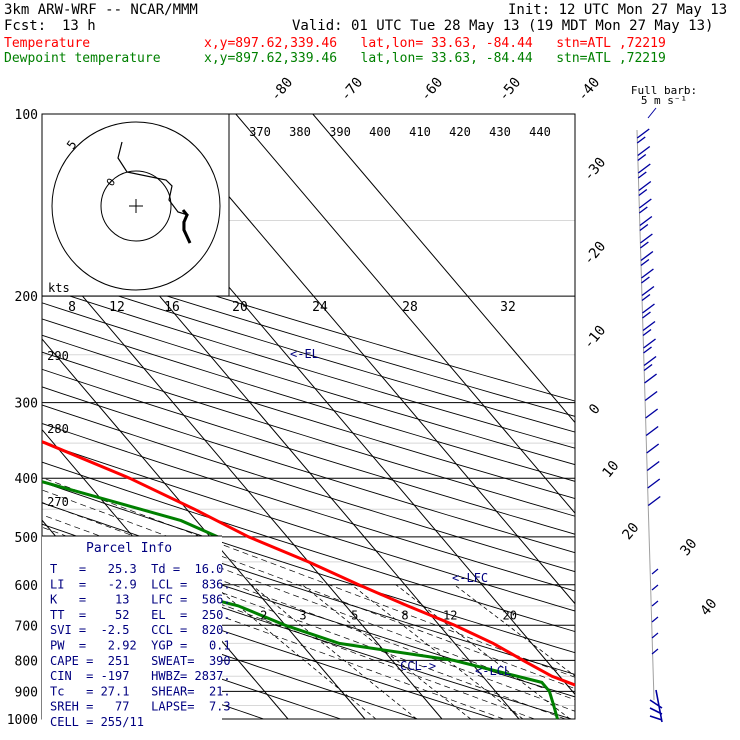 This screenshot has height=740, width=740. What do you see at coordinates (140, 691) in the screenshot?
I see `parcel-info-row: Tc = 27.1 SHEAR= 21.` at bounding box center [140, 691].